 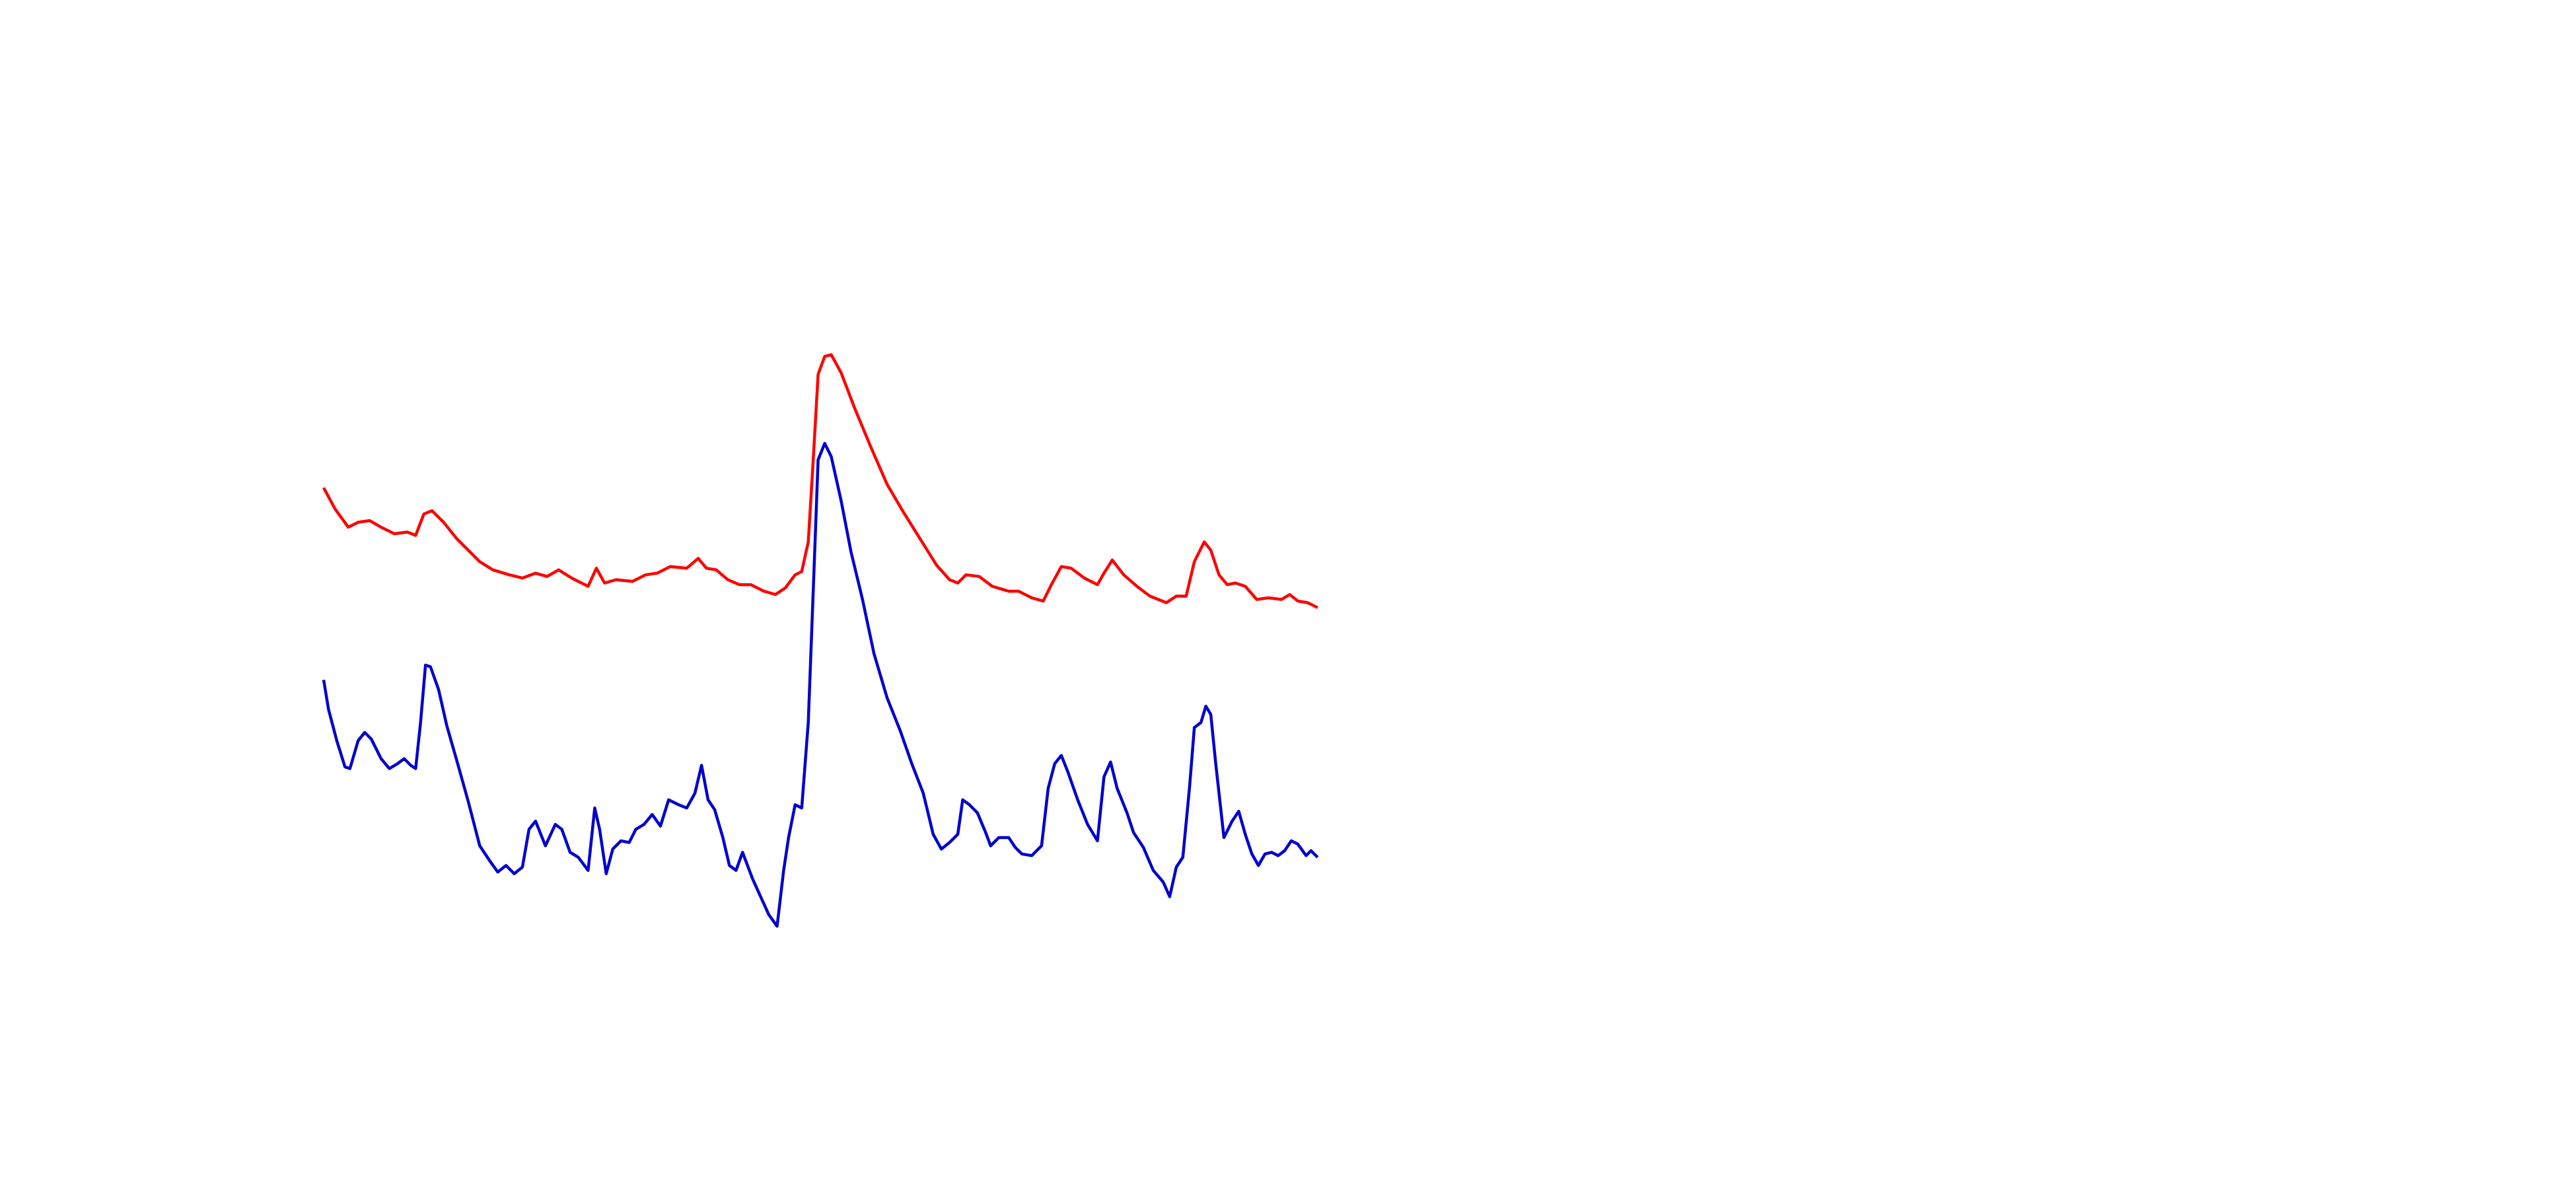 What do you see at coordinates (820, 481) in the screenshot?
I see `line-series` at bounding box center [820, 481].